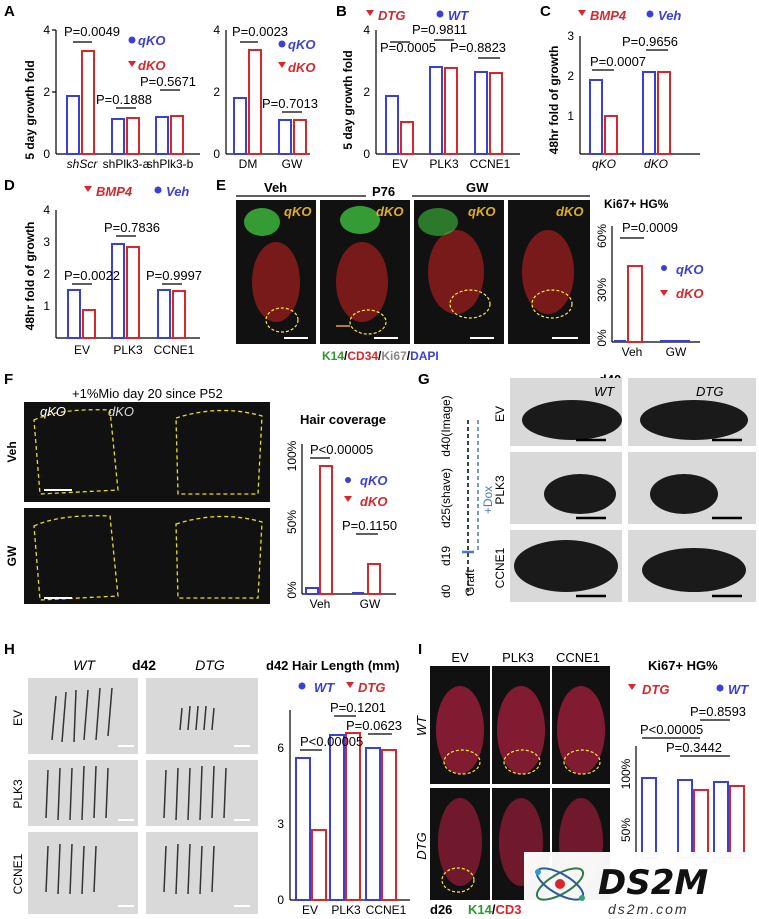  I want to click on bar-b-plk3-dtg, so click(451, 111).